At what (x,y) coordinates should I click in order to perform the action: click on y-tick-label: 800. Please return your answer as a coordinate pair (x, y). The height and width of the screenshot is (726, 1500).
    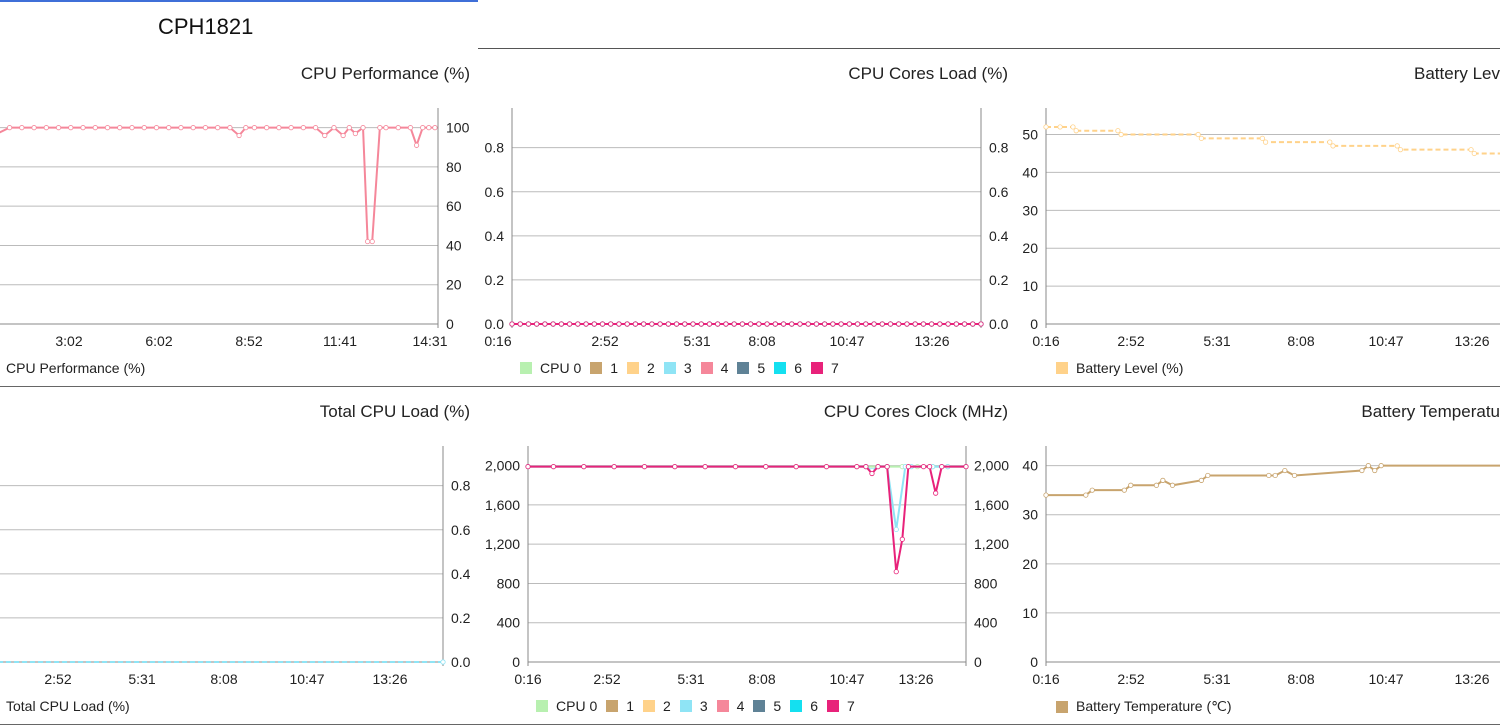
    Looking at the image, I should click on (509, 583).